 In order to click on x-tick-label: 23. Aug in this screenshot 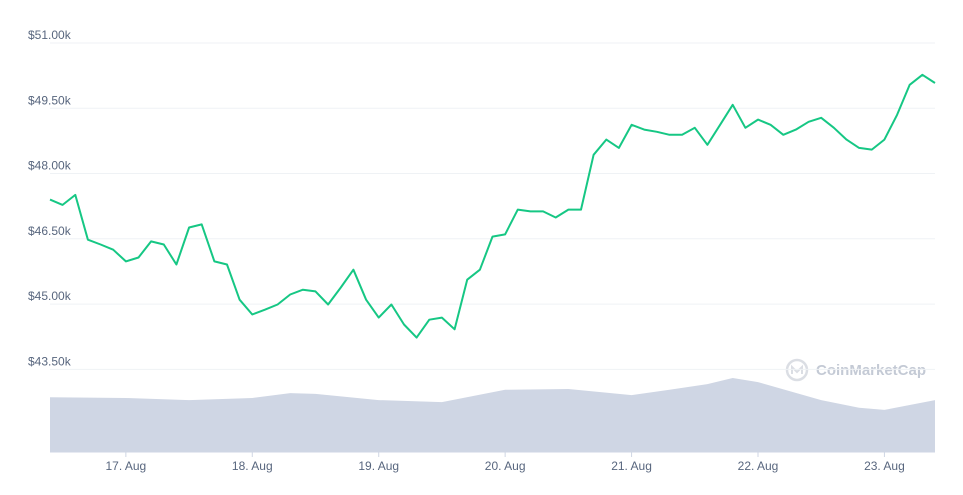, I will do `click(884, 466)`.